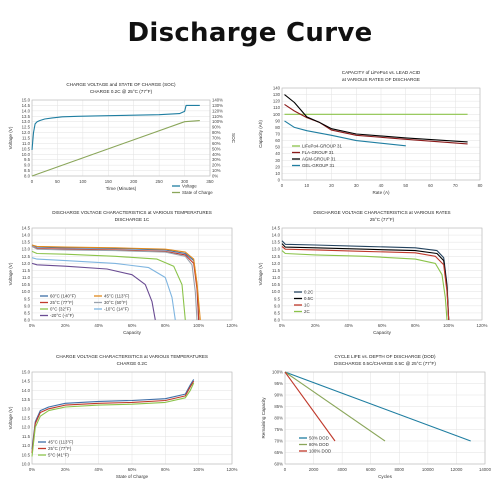 This screenshot has height=500, width=500. I want to click on y-tick-label: 110, so click(276, 107).